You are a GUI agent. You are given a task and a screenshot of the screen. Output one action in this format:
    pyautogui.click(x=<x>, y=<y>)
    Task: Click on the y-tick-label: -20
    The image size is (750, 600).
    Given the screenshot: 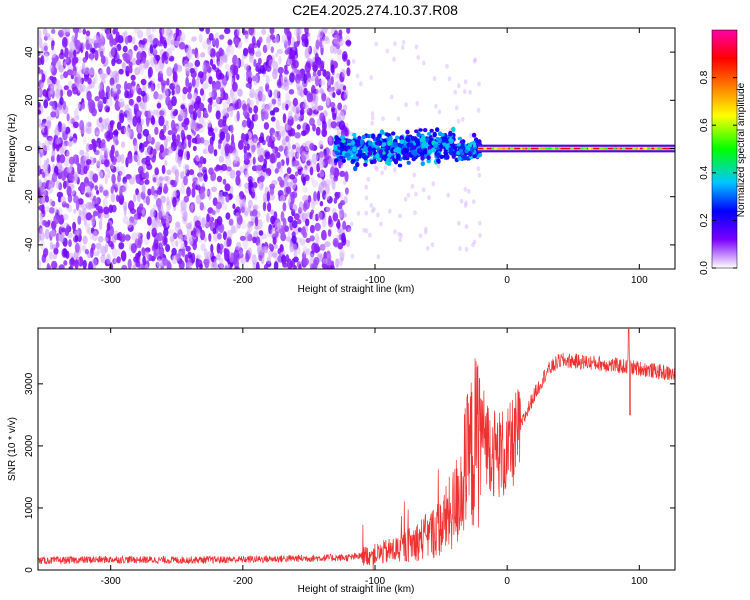 What is the action you would take?
    pyautogui.click(x=29, y=196)
    